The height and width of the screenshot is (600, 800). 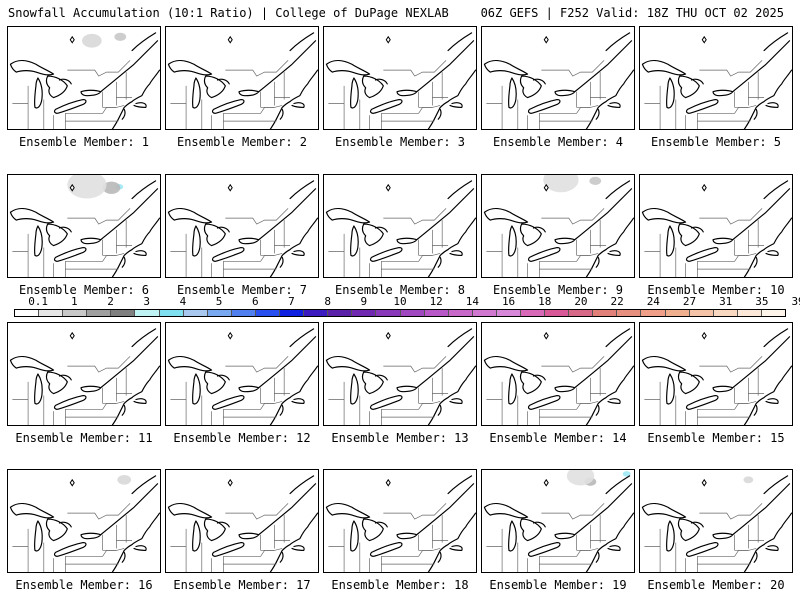 I want to click on ensemble-member-label: Ensemble Member: 1, so click(x=84, y=142).